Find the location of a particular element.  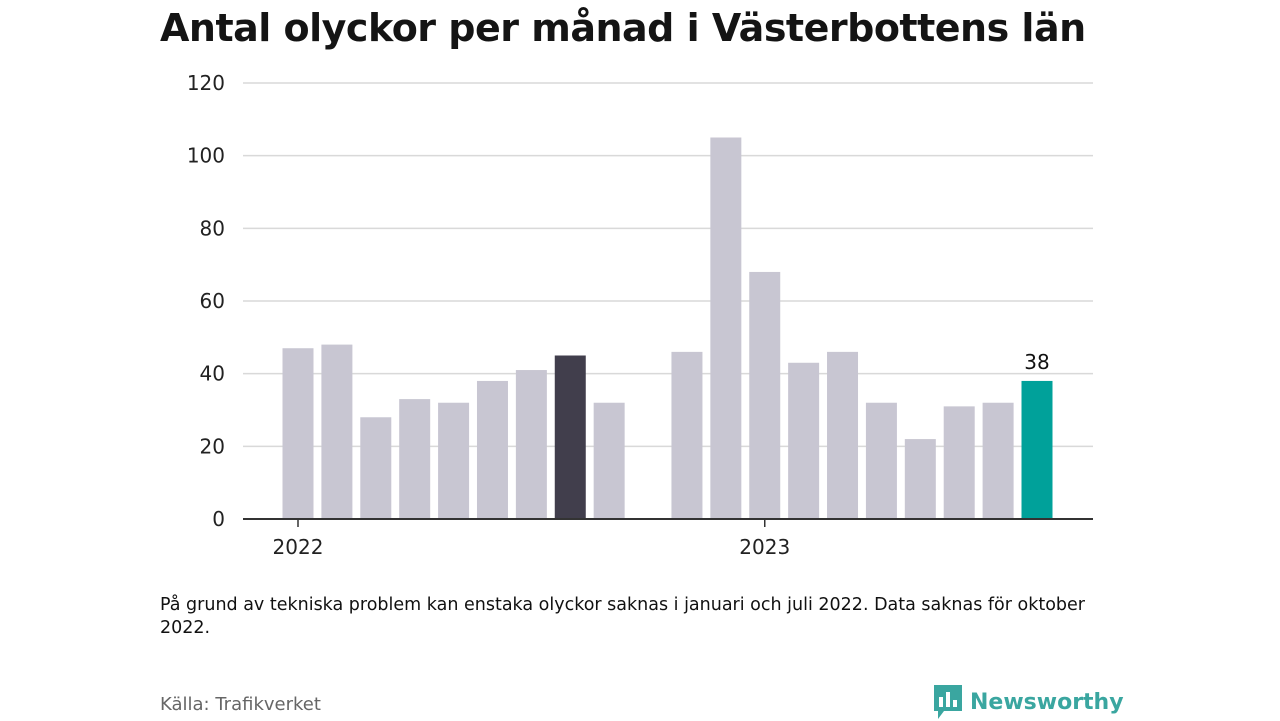

x-tick-label: 2022 is located at coordinates (298, 547).